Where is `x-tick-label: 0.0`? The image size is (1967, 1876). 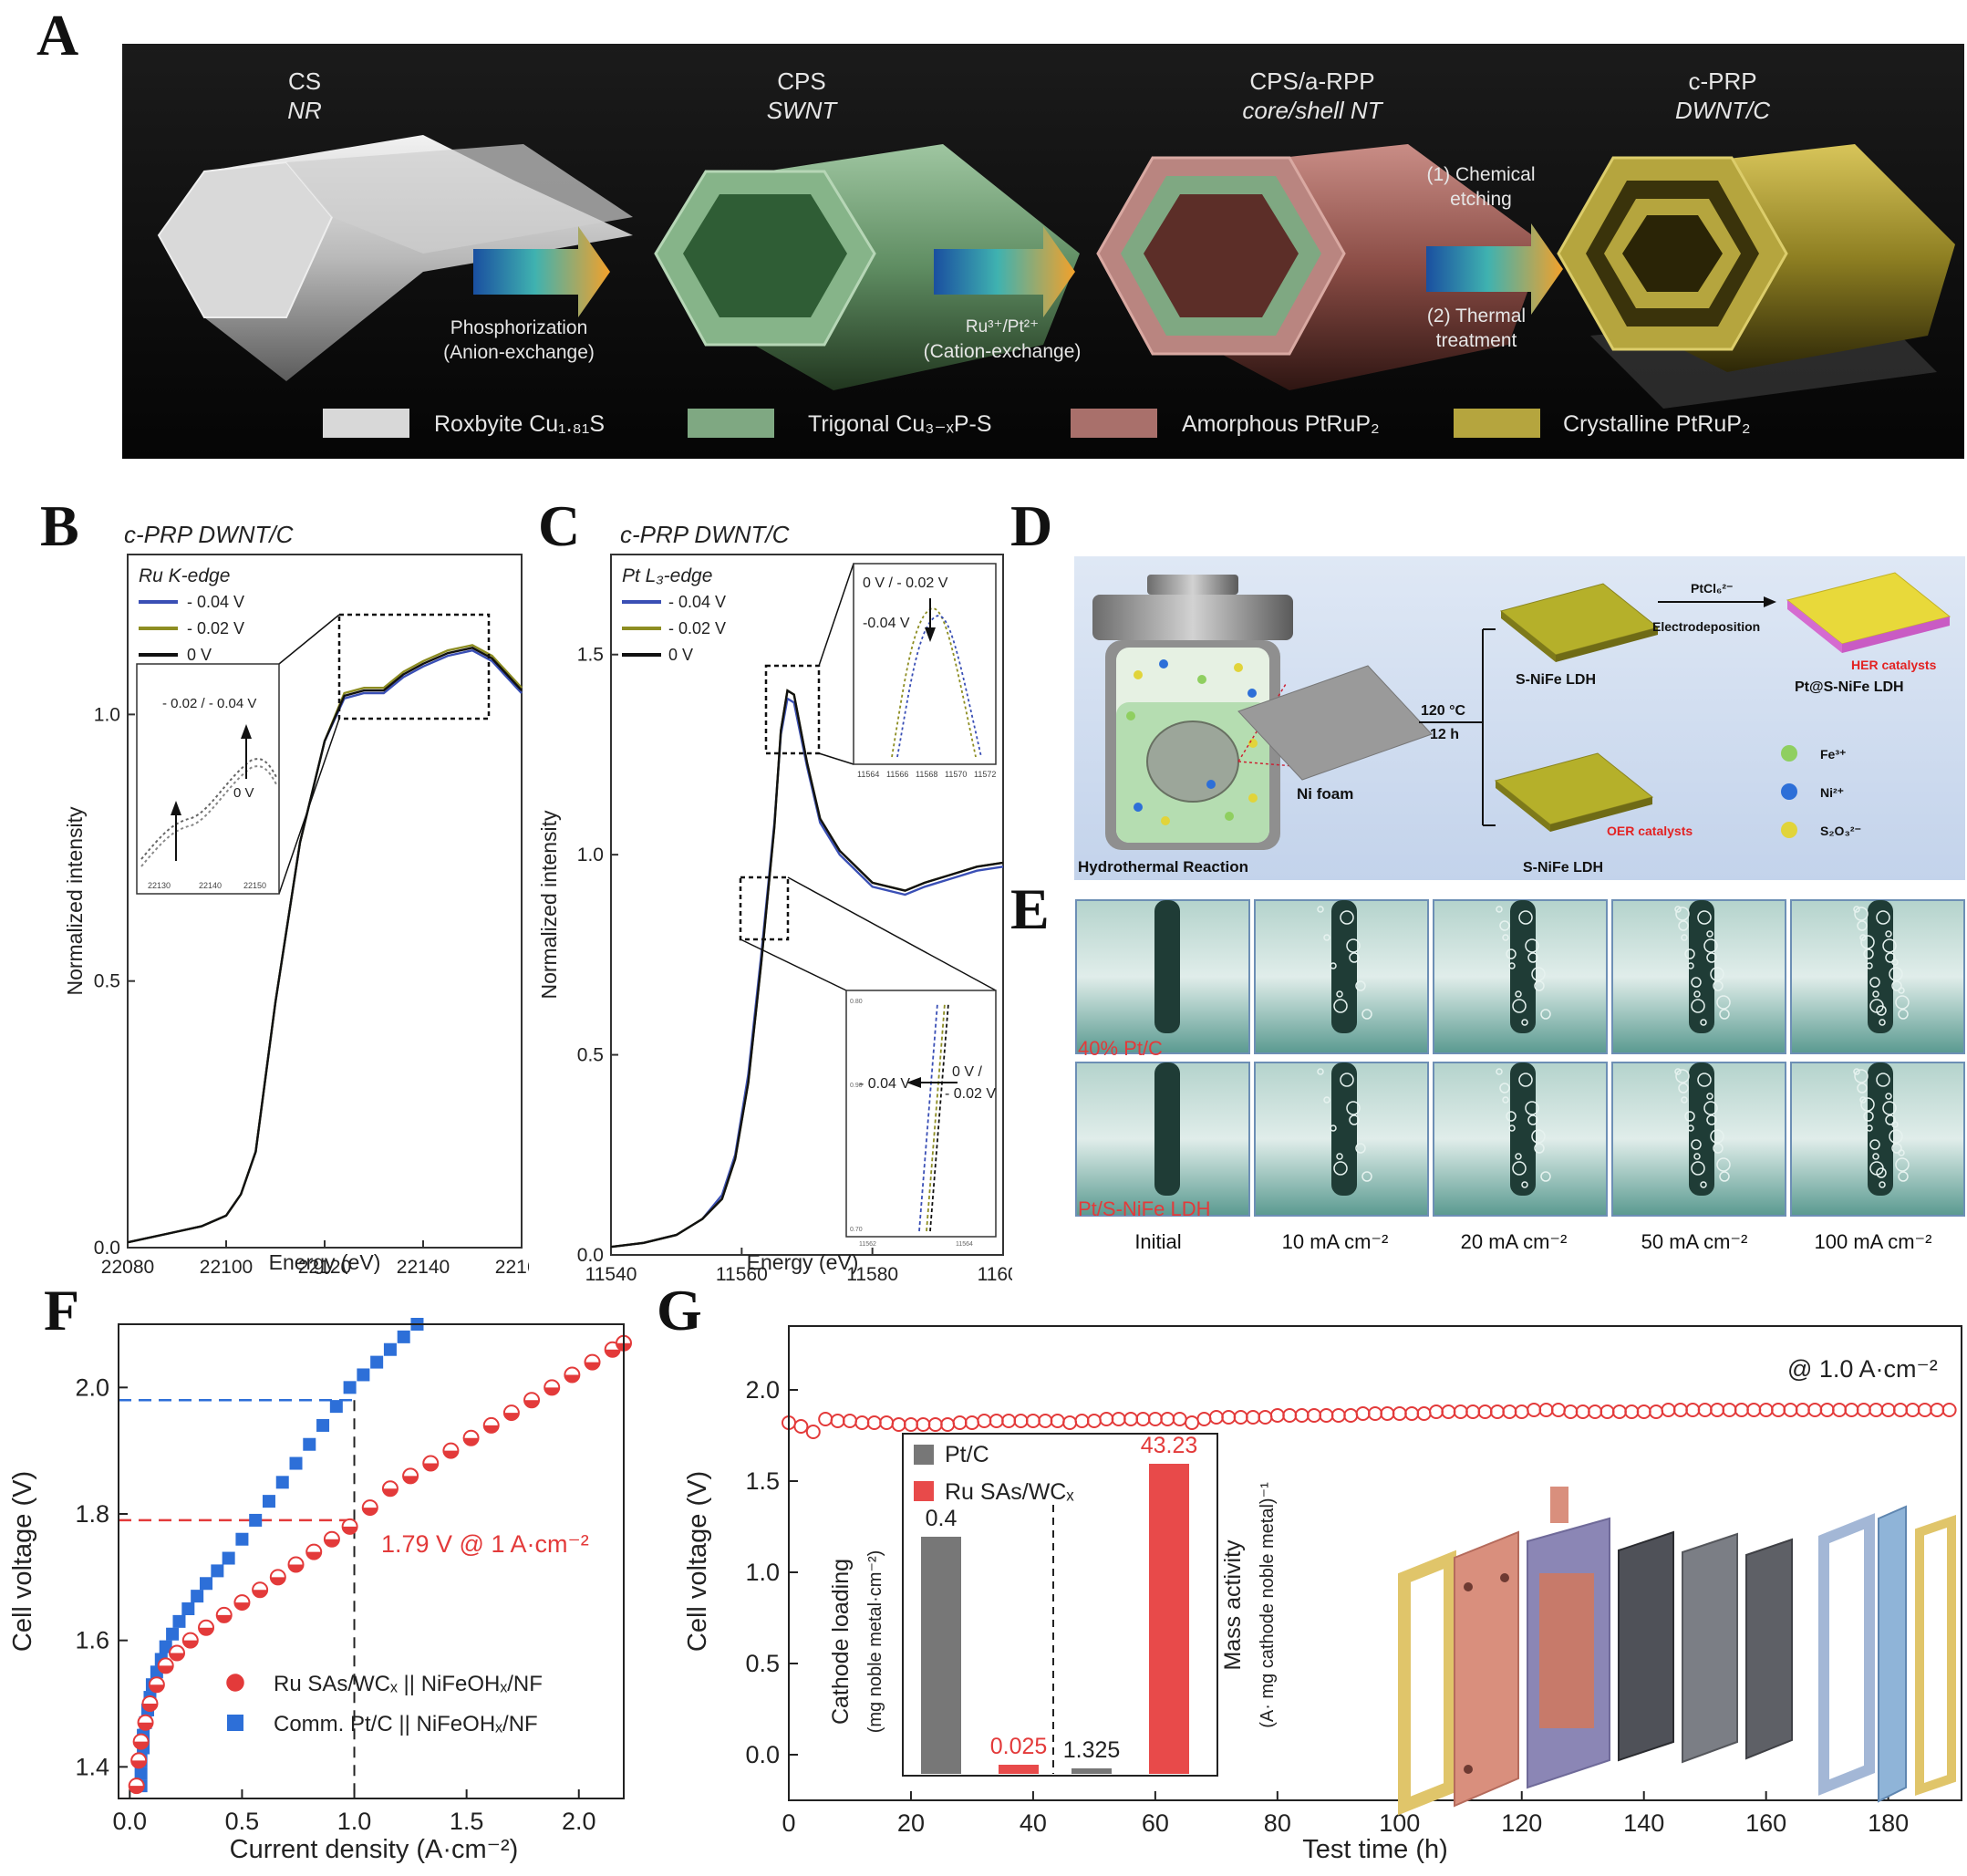 x-tick-label: 0.0 is located at coordinates (130, 1821).